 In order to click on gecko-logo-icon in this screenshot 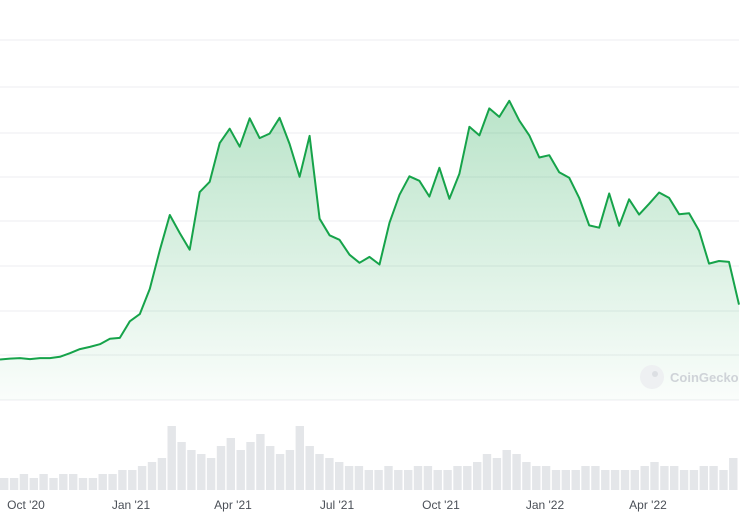, I will do `click(652, 377)`.